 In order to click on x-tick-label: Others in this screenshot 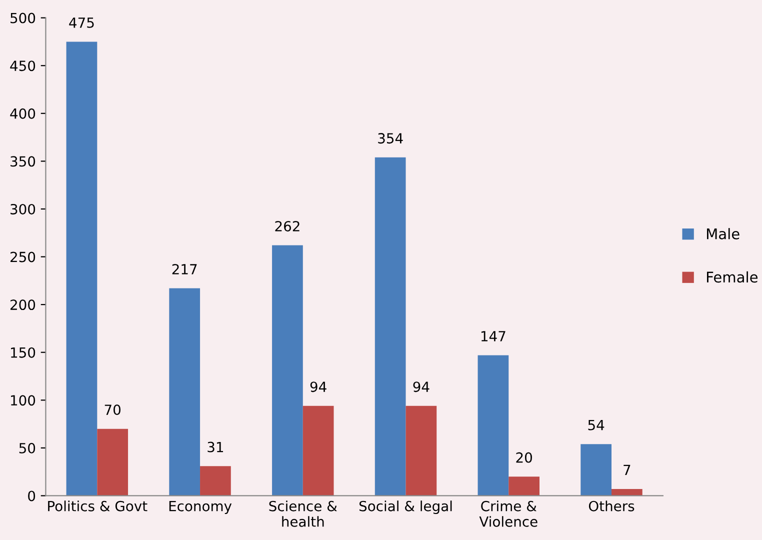, I will do `click(611, 506)`.